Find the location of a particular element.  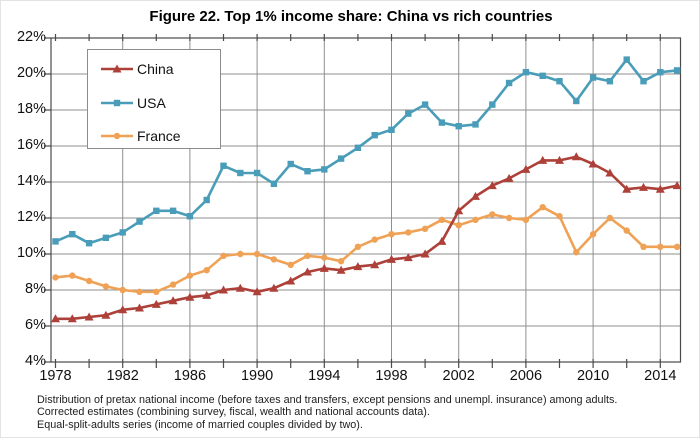

y-tick-label: 20% is located at coordinates (31, 73).